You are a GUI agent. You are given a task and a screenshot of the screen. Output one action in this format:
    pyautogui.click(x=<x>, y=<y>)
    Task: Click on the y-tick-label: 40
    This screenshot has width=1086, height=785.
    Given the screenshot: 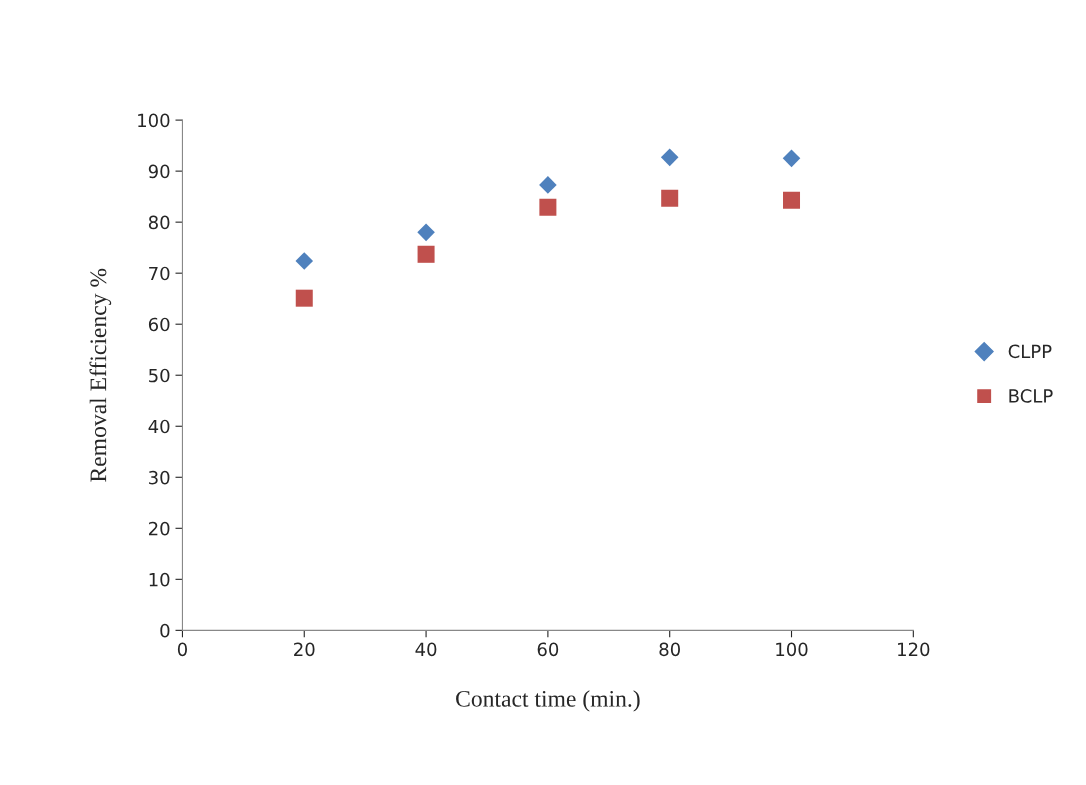 What is the action you would take?
    pyautogui.click(x=159, y=426)
    